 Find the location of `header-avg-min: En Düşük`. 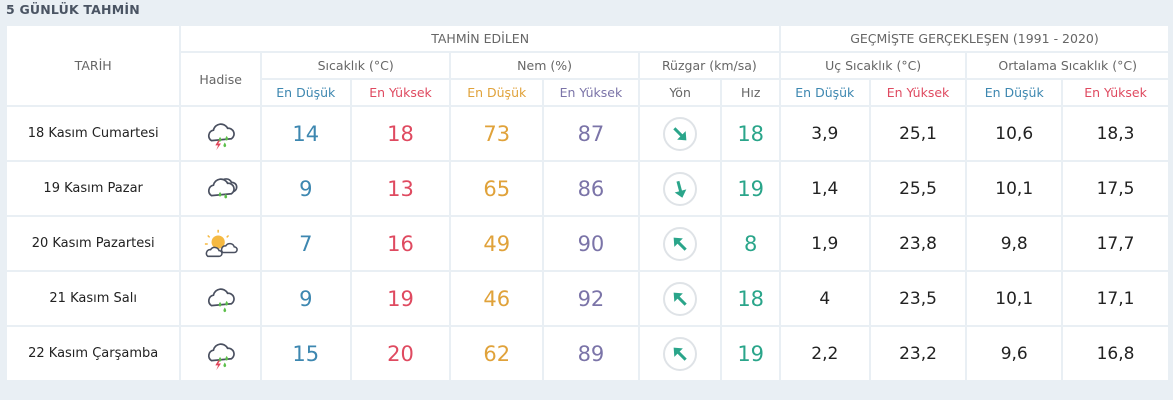

header-avg-min: En Düşük is located at coordinates (1014, 92).